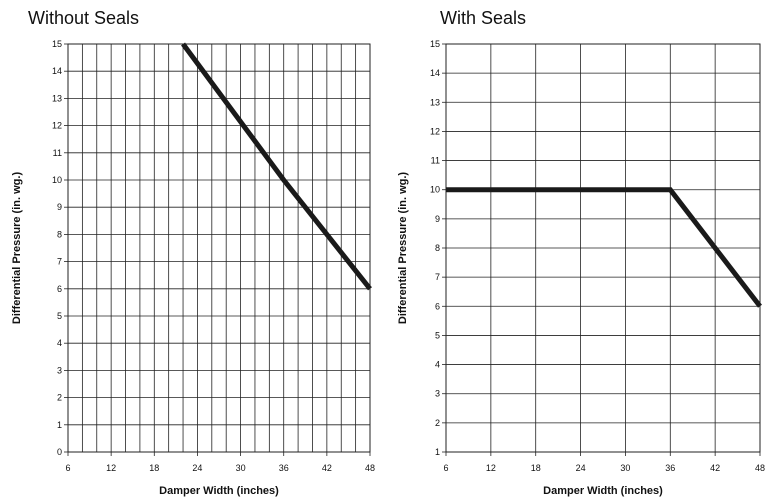 Image resolution: width=775 pixels, height=500 pixels. Describe the element at coordinates (59, 452) in the screenshot. I see `y-tick-label: 0` at that location.